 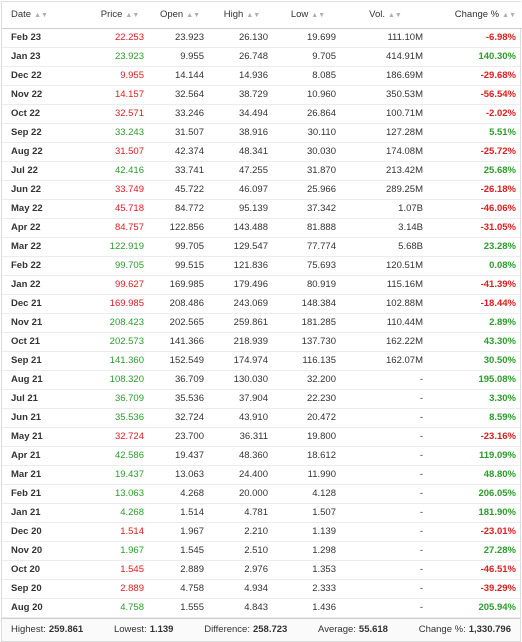 I want to click on column-header-open: Open ▲▼, so click(x=180, y=15).